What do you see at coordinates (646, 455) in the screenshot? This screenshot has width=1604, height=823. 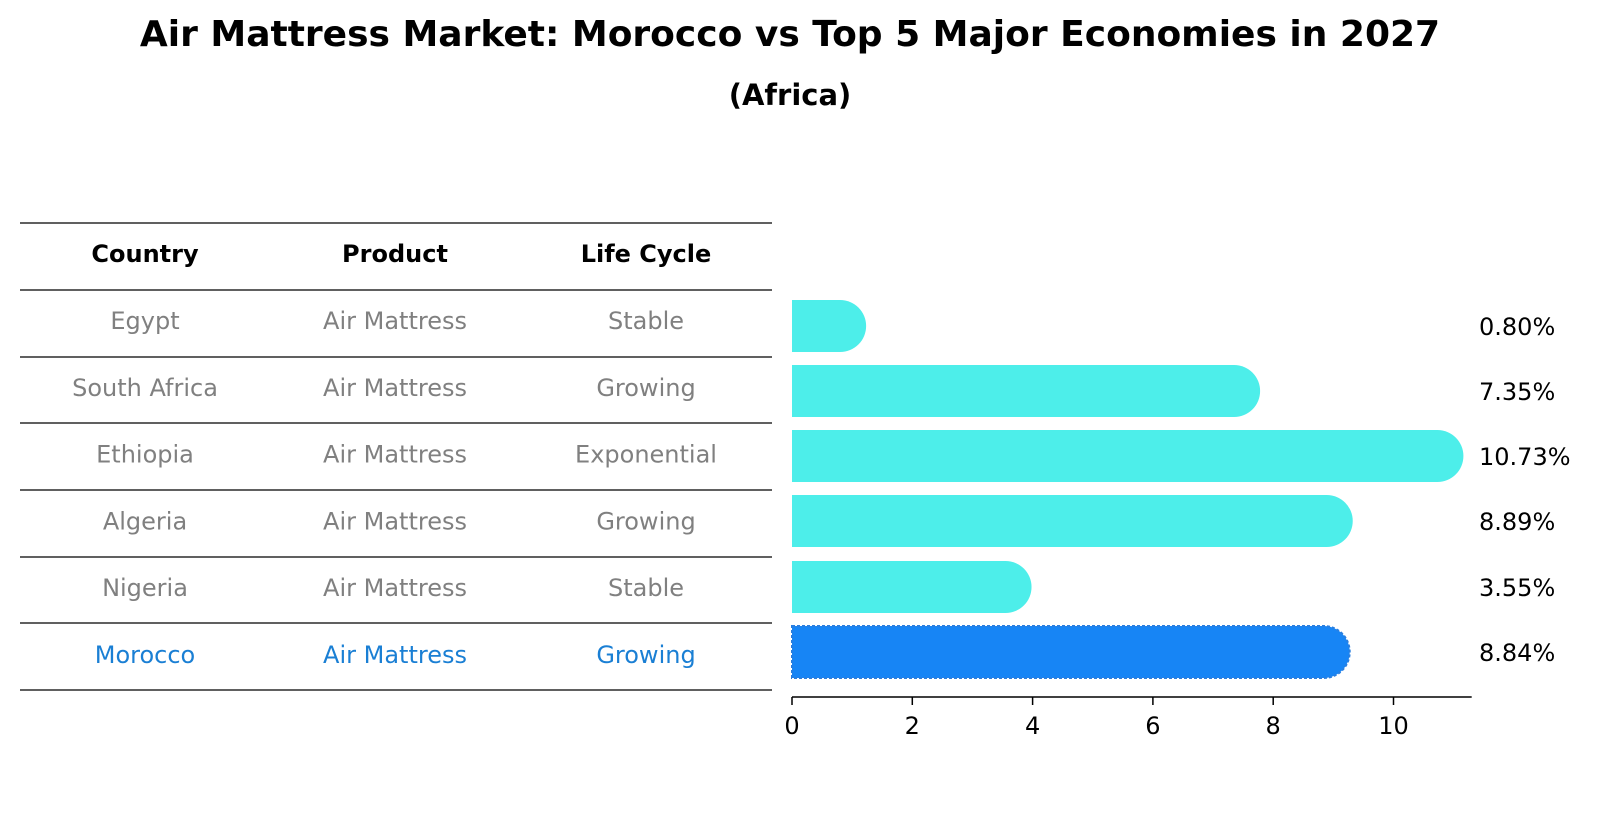 I see `table-cell: Exponential` at bounding box center [646, 455].